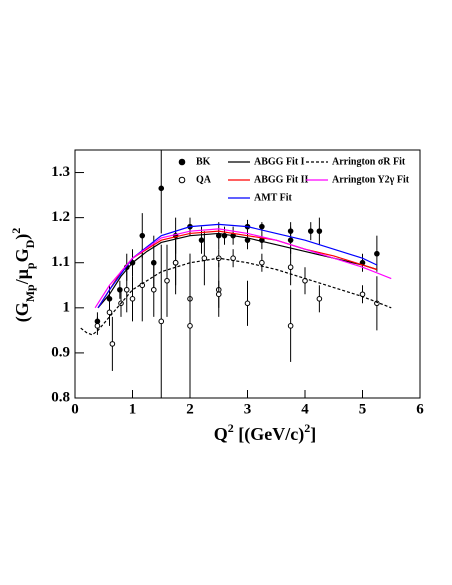 This screenshot has height=585, width=452. Describe the element at coordinates (190, 409) in the screenshot. I see `x-tick-label: 2` at that location.